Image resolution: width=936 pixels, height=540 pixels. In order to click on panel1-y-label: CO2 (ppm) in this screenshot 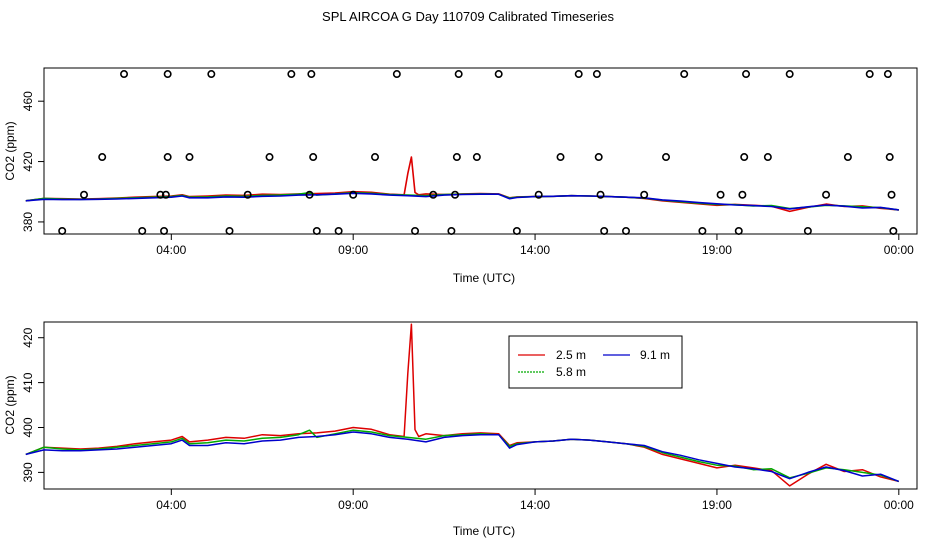, I will do `click(10, 150)`.